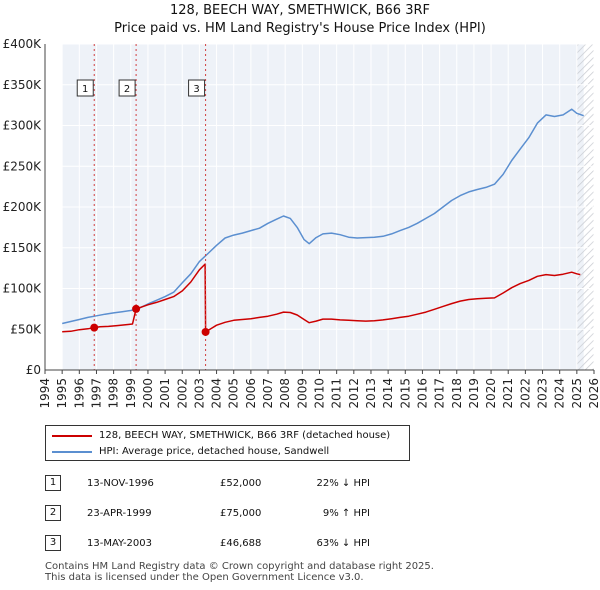  What do you see at coordinates (79, 393) in the screenshot?
I see `x-tick-label: 1996` at bounding box center [79, 393].